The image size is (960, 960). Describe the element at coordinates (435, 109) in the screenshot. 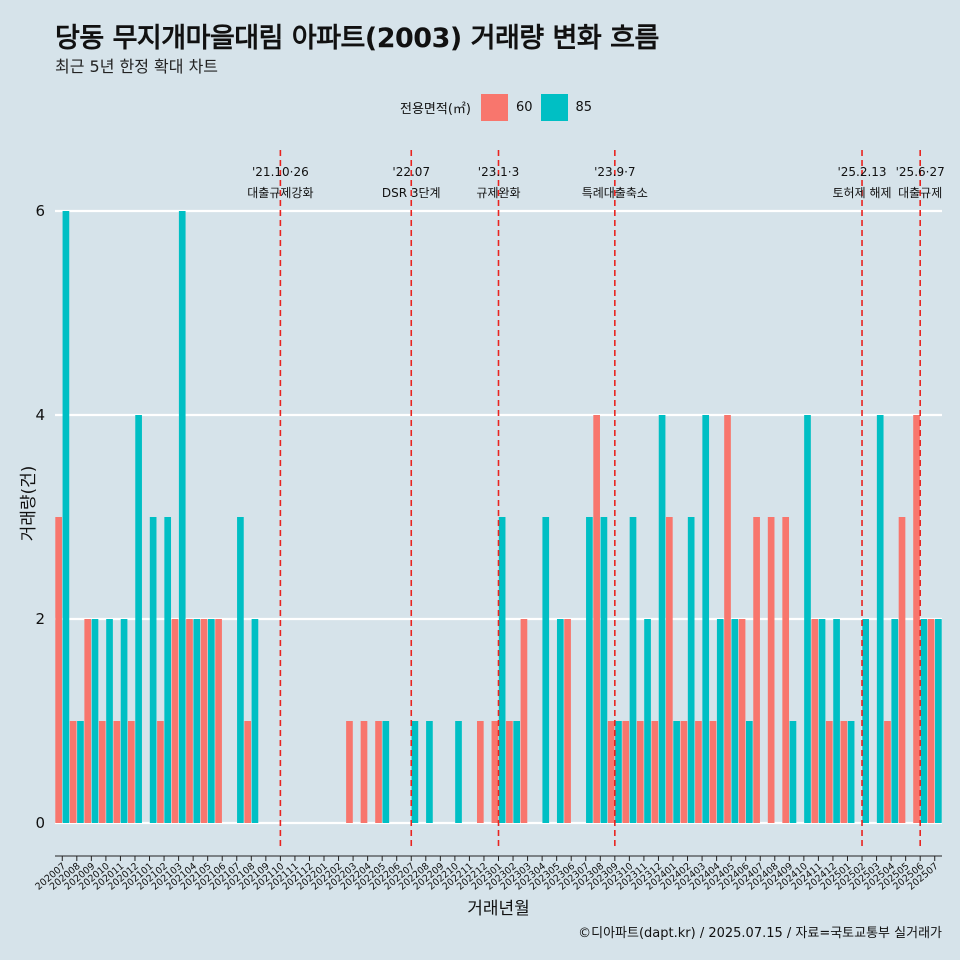

I see `legend-title: 전용면적(㎡)` at that location.